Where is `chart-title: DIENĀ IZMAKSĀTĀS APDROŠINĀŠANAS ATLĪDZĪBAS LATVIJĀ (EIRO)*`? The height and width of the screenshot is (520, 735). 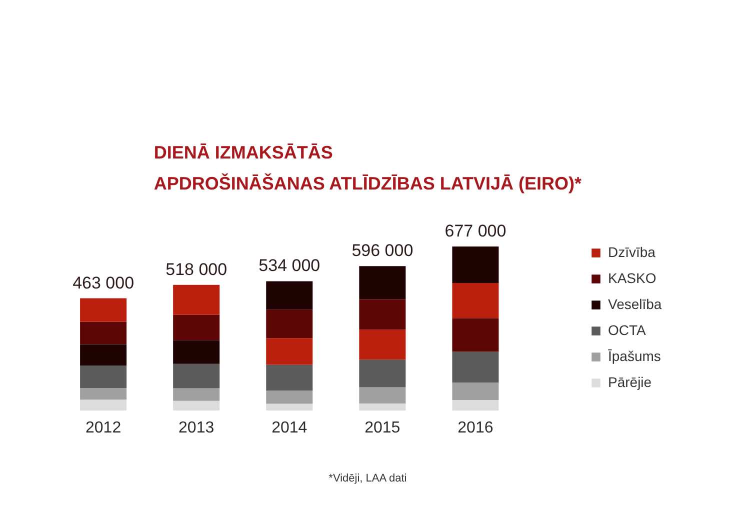 chart-title: DIENĀ IZMAKSĀTĀS APDROŠINĀŠANAS ATLĪDZĪBAS LATVIJĀ (EIRO)* is located at coordinates (368, 168).